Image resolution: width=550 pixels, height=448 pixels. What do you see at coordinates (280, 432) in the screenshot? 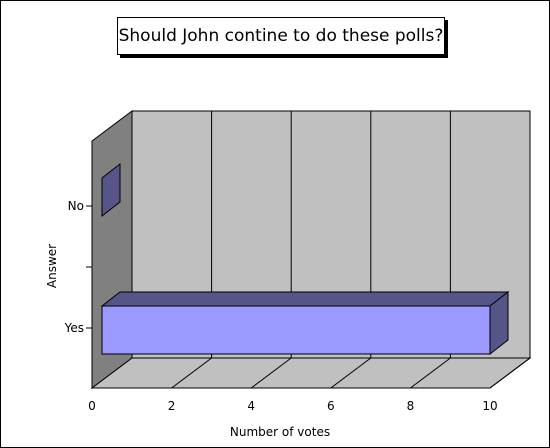
I see `x-axis-label: Number of votes` at bounding box center [280, 432].